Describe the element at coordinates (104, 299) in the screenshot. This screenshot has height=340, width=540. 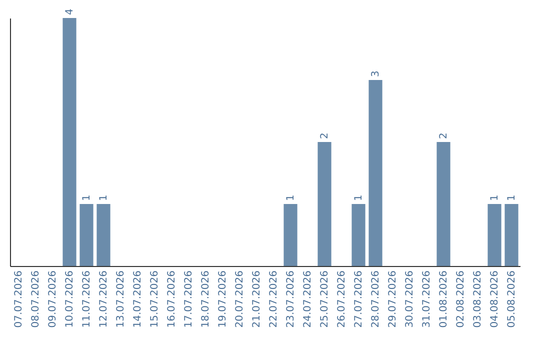
I see `x-tick-label: 12.07.2026` at that location.